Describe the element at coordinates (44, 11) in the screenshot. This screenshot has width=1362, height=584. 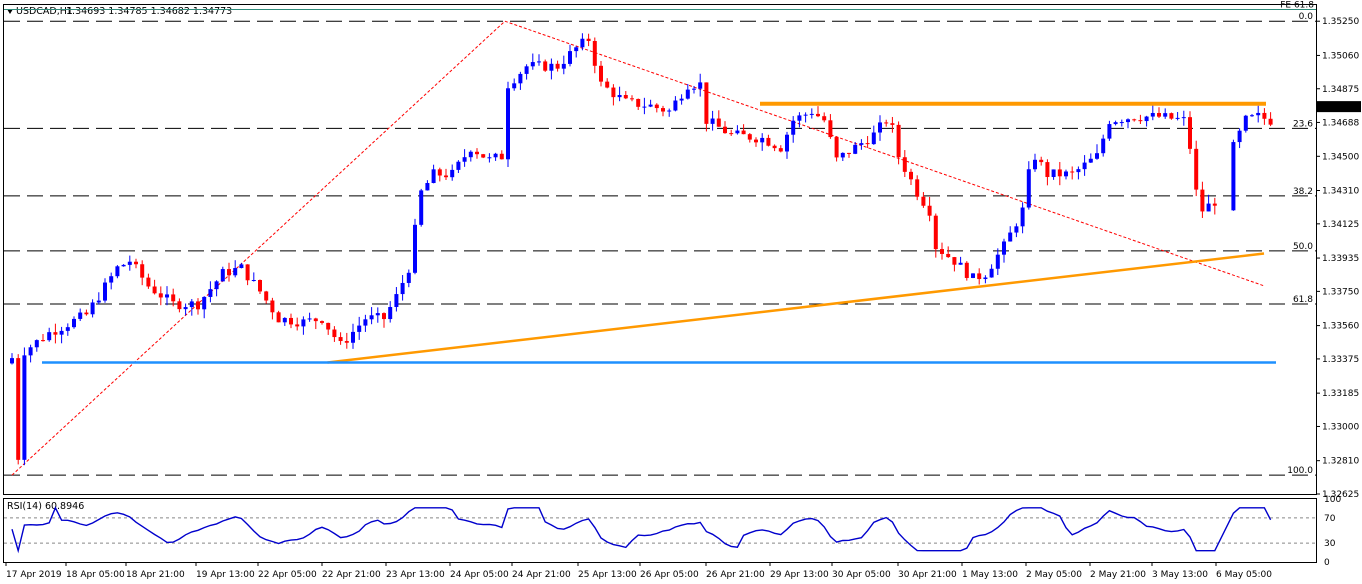
I see `symbol-label: USDCAD,H1` at that location.